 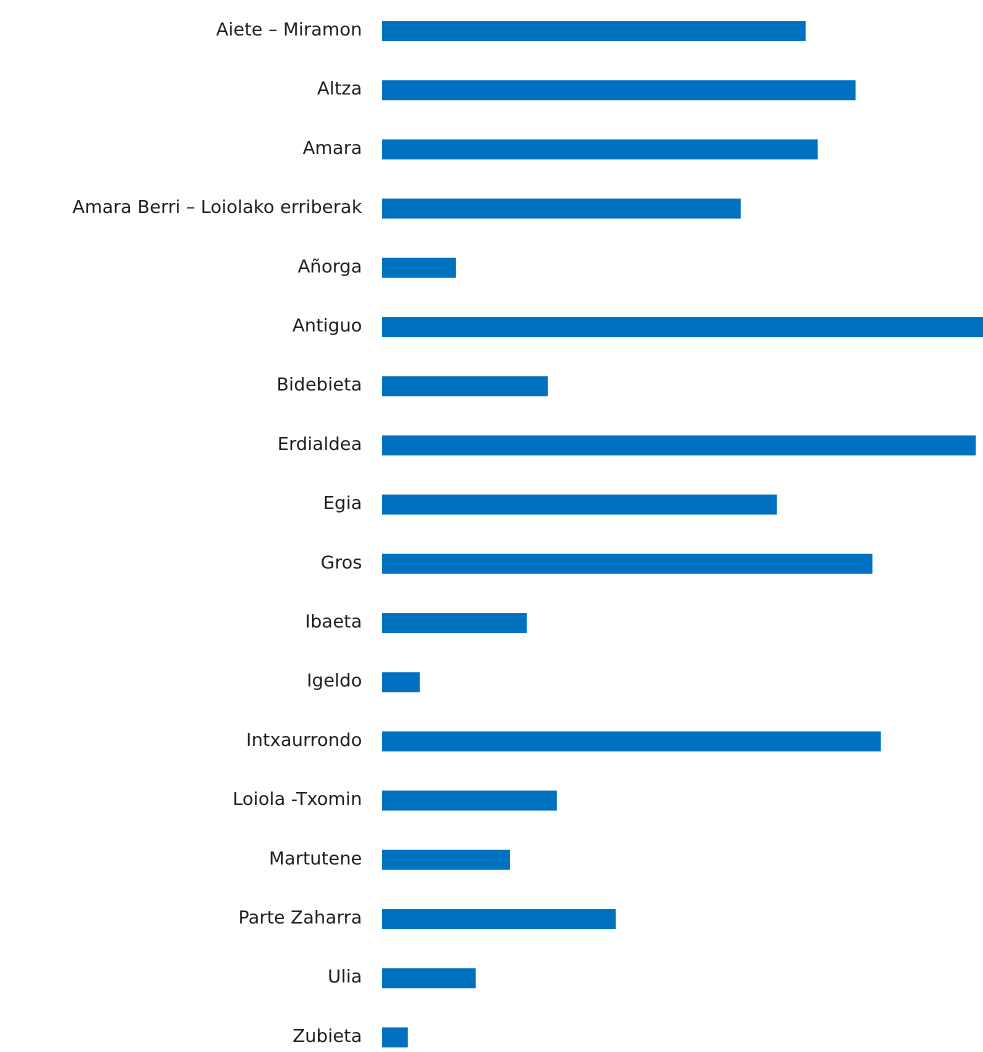 What do you see at coordinates (339, 89) in the screenshot?
I see `category-label: Altza` at bounding box center [339, 89].